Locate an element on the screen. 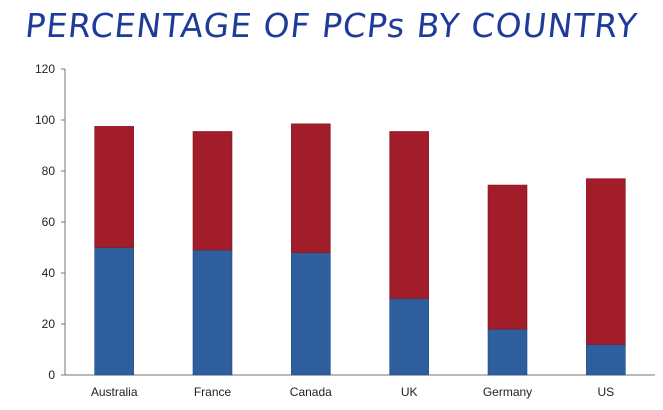 The image size is (663, 410). y-tick-label: 120 is located at coordinates (45, 69).